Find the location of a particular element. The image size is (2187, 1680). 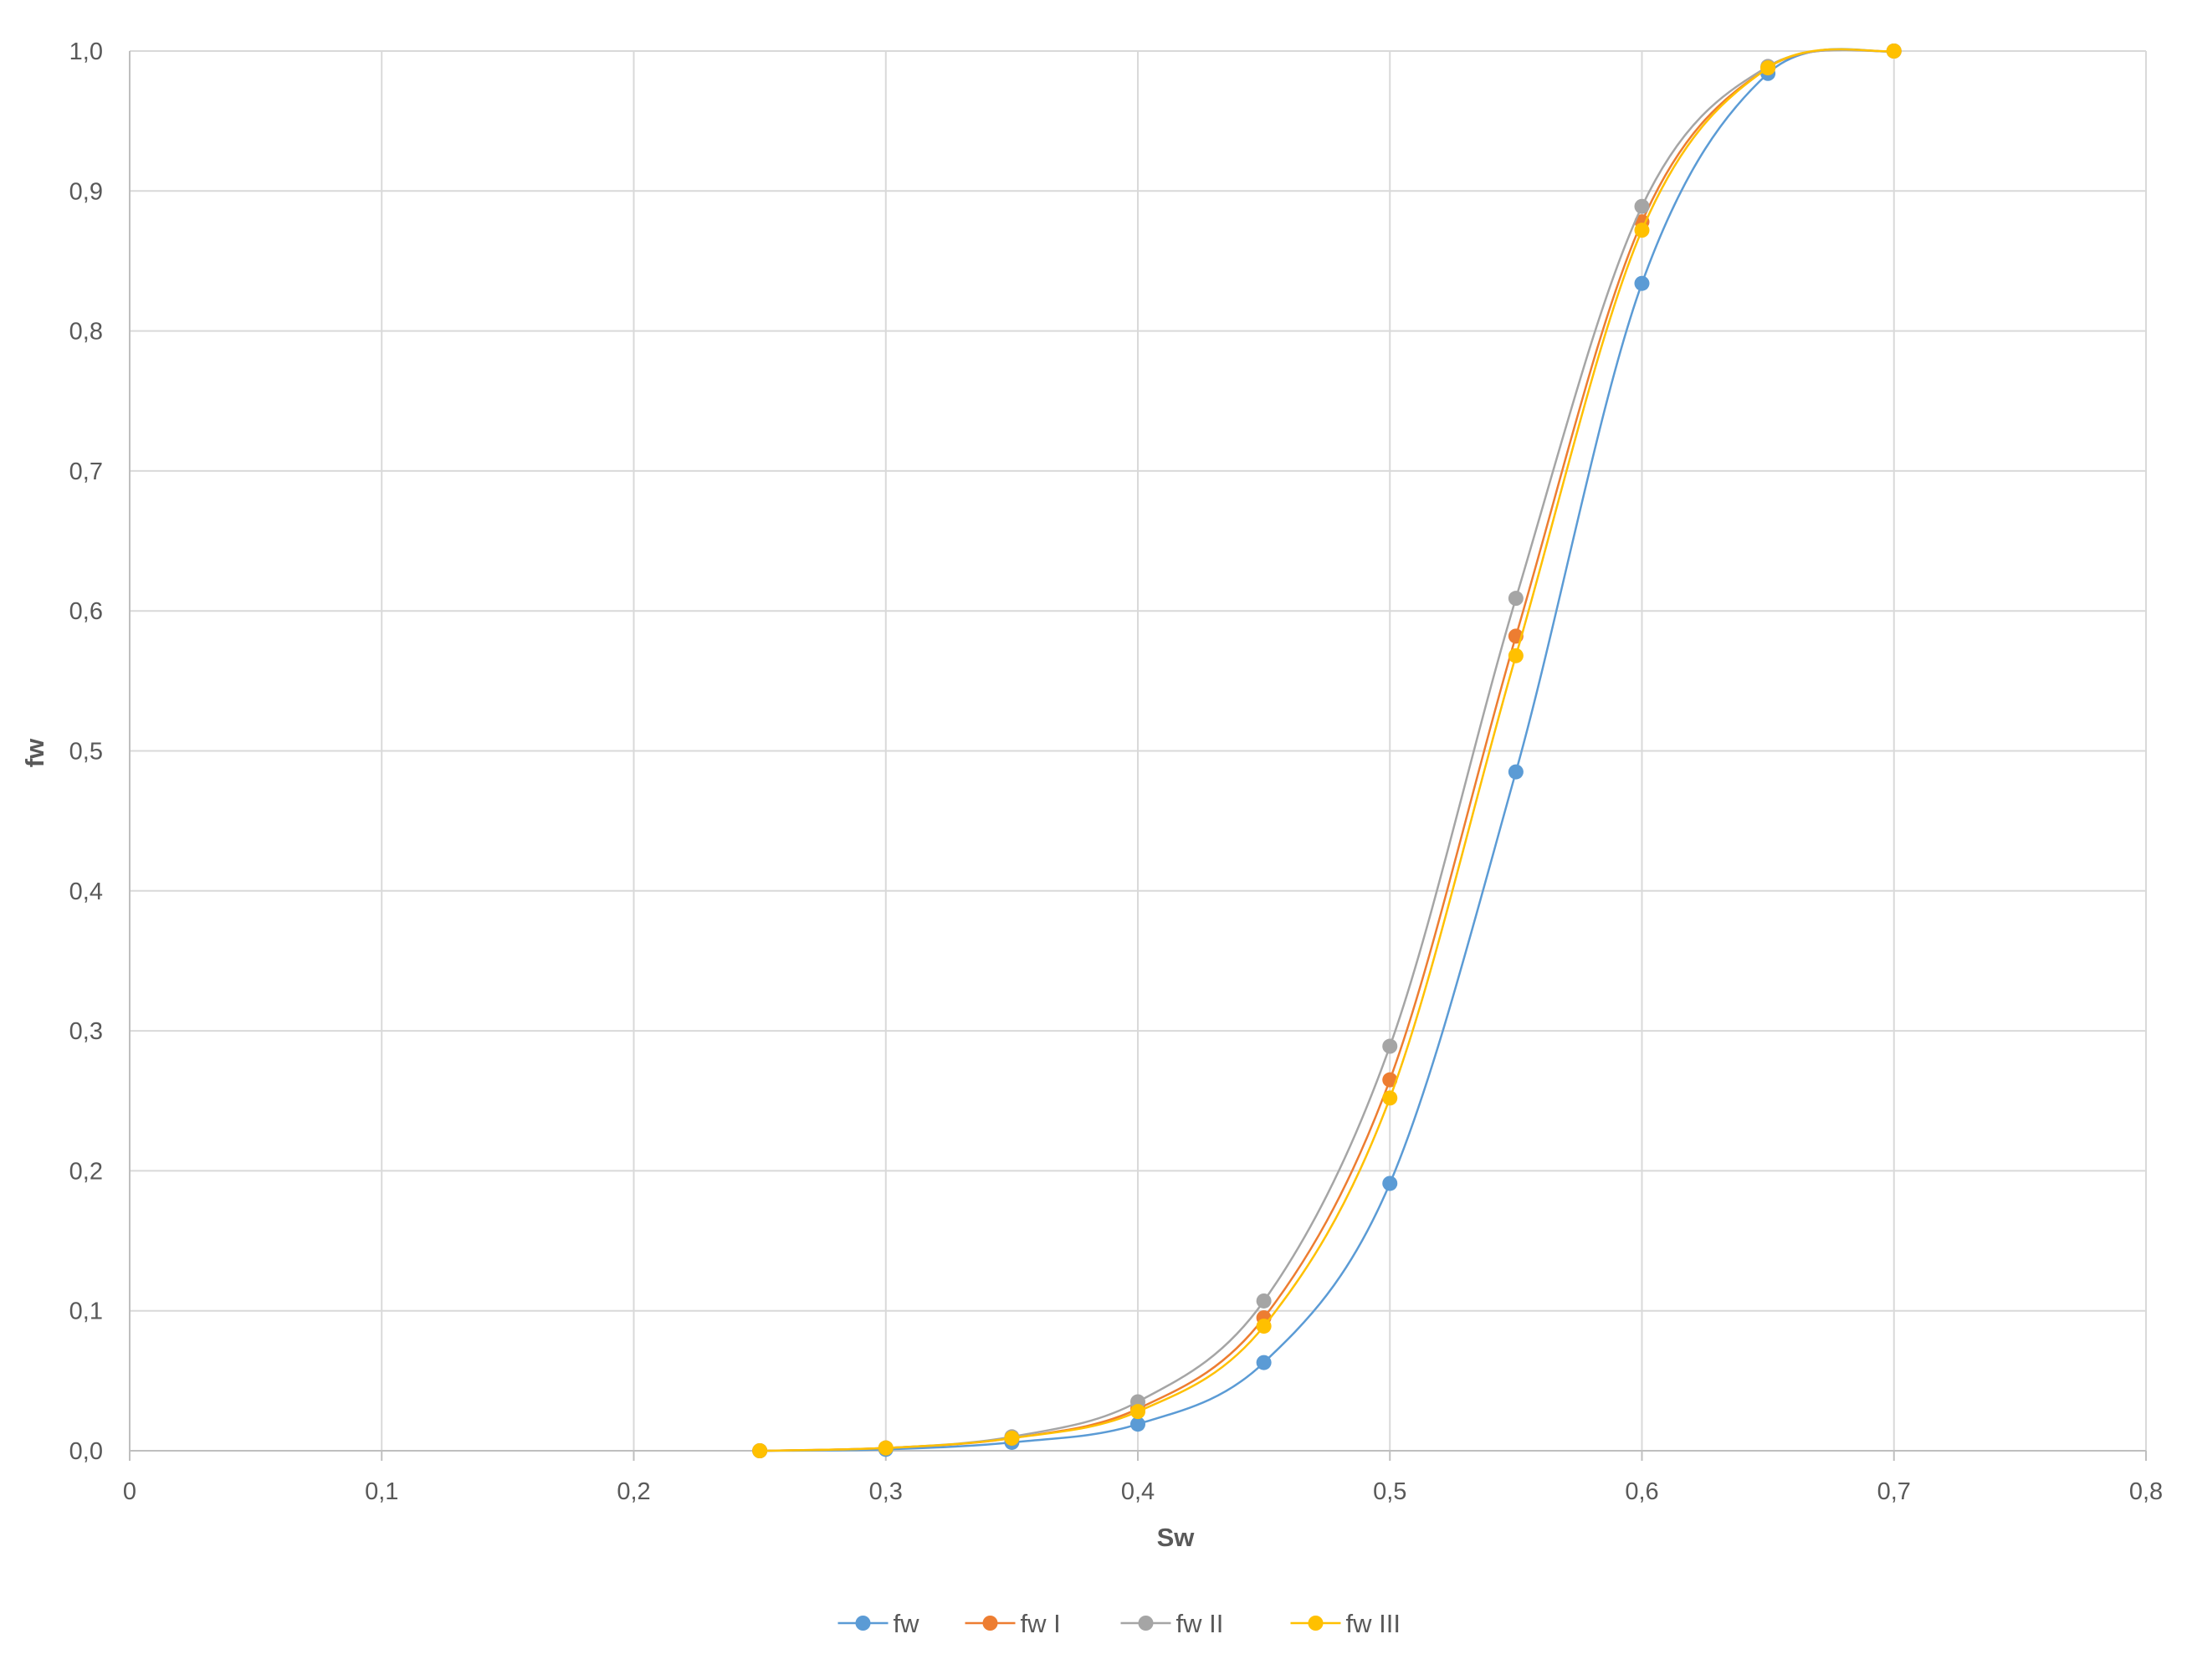

y-tick-label: 0,9 is located at coordinates (86, 192).